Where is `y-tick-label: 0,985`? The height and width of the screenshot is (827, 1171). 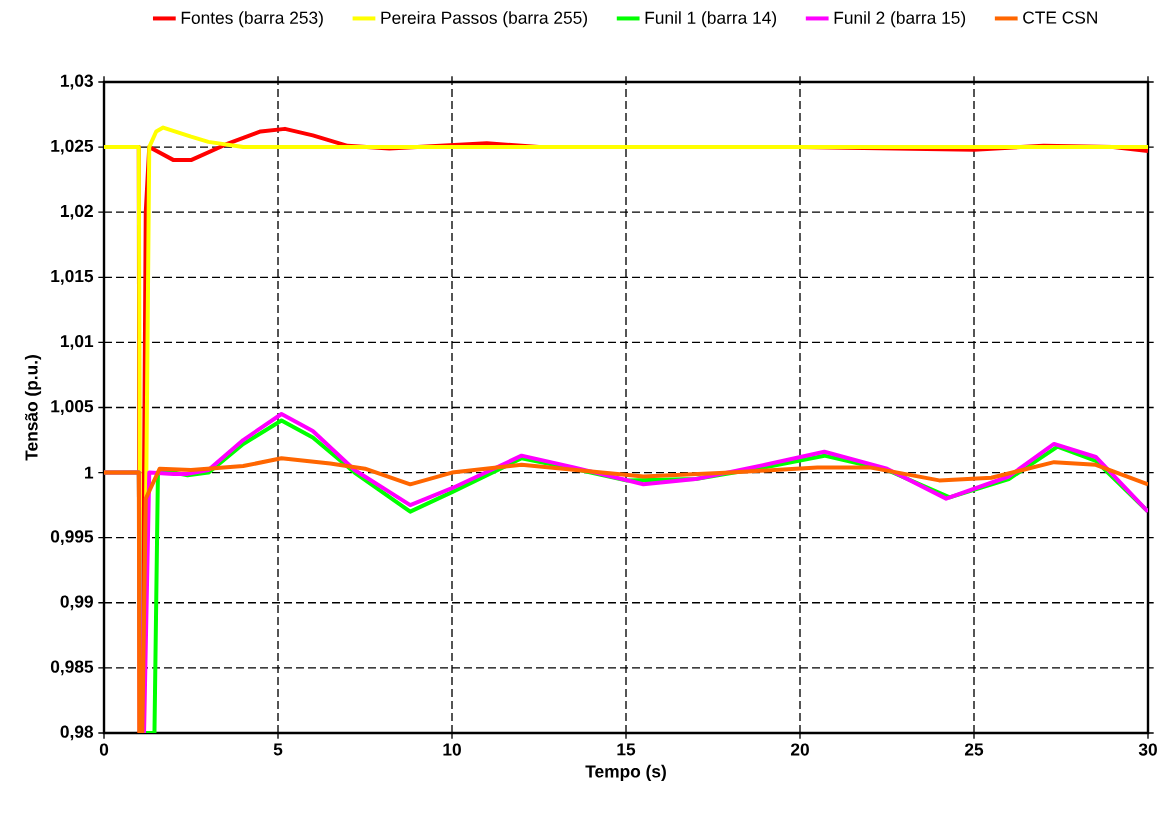
y-tick-label: 0,985 is located at coordinates (72, 668).